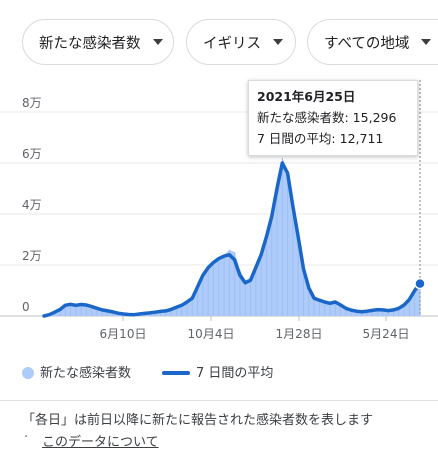 Image resolution: width=438 pixels, height=450 pixels. Describe the element at coordinates (386, 334) in the screenshot. I see `x-tick-label: 5月24日` at that location.